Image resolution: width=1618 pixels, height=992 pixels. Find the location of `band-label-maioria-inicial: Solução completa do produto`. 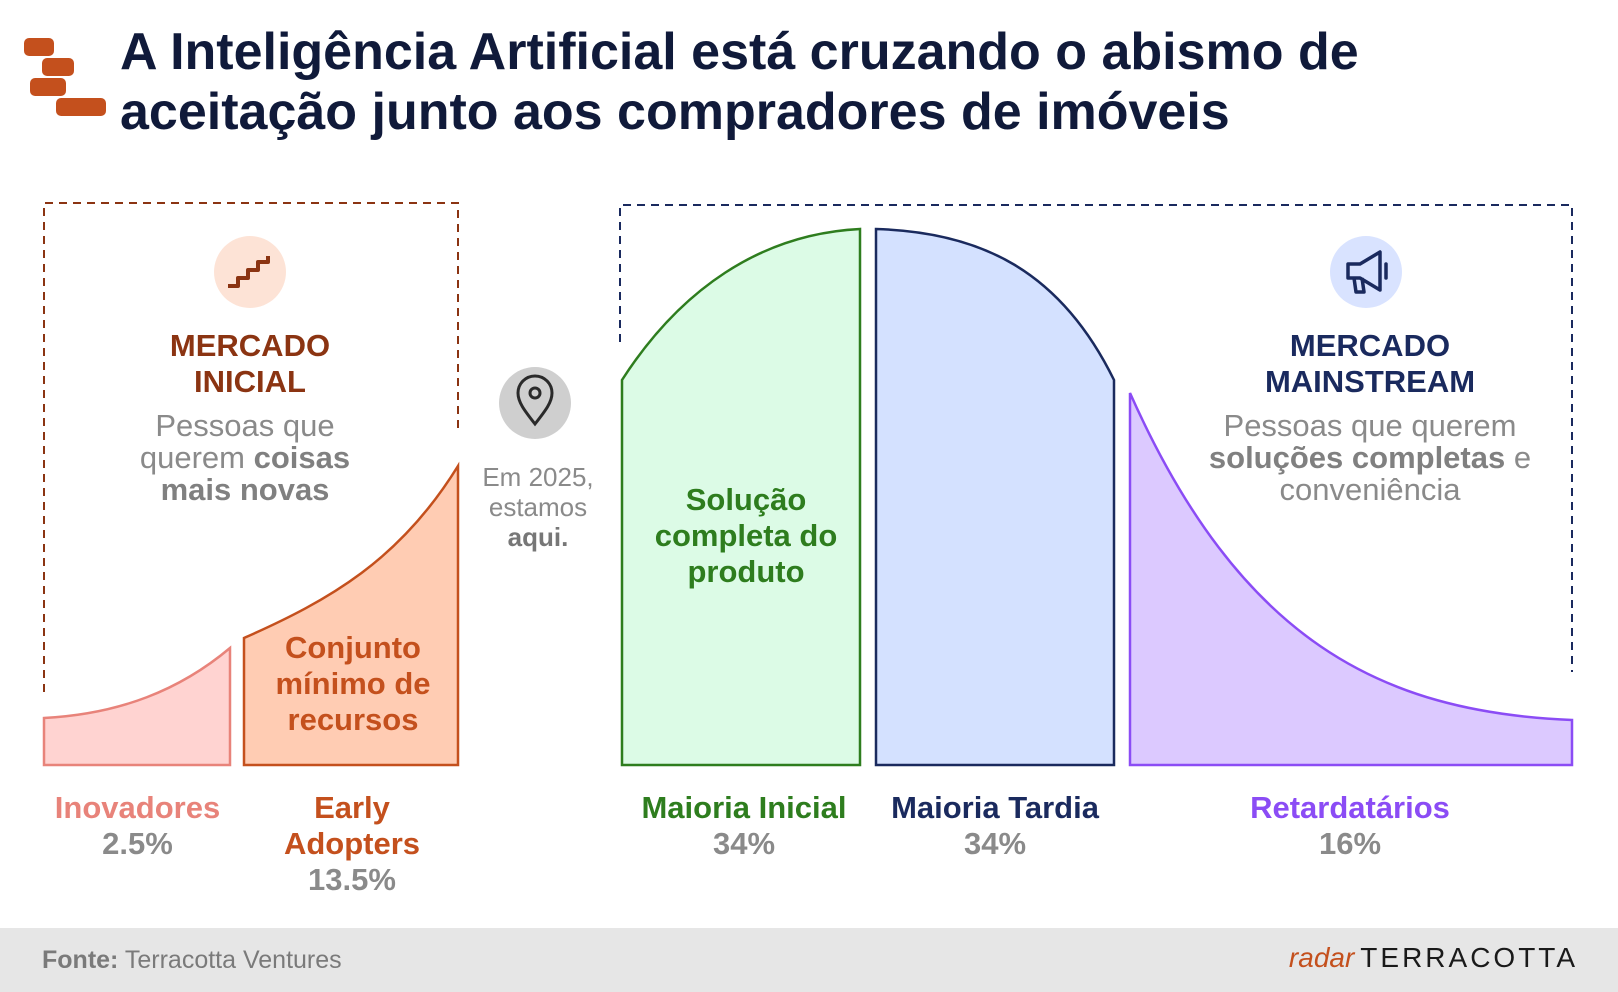

band-label-maioria-inicial: Solução completa do produto is located at coordinates (746, 535).